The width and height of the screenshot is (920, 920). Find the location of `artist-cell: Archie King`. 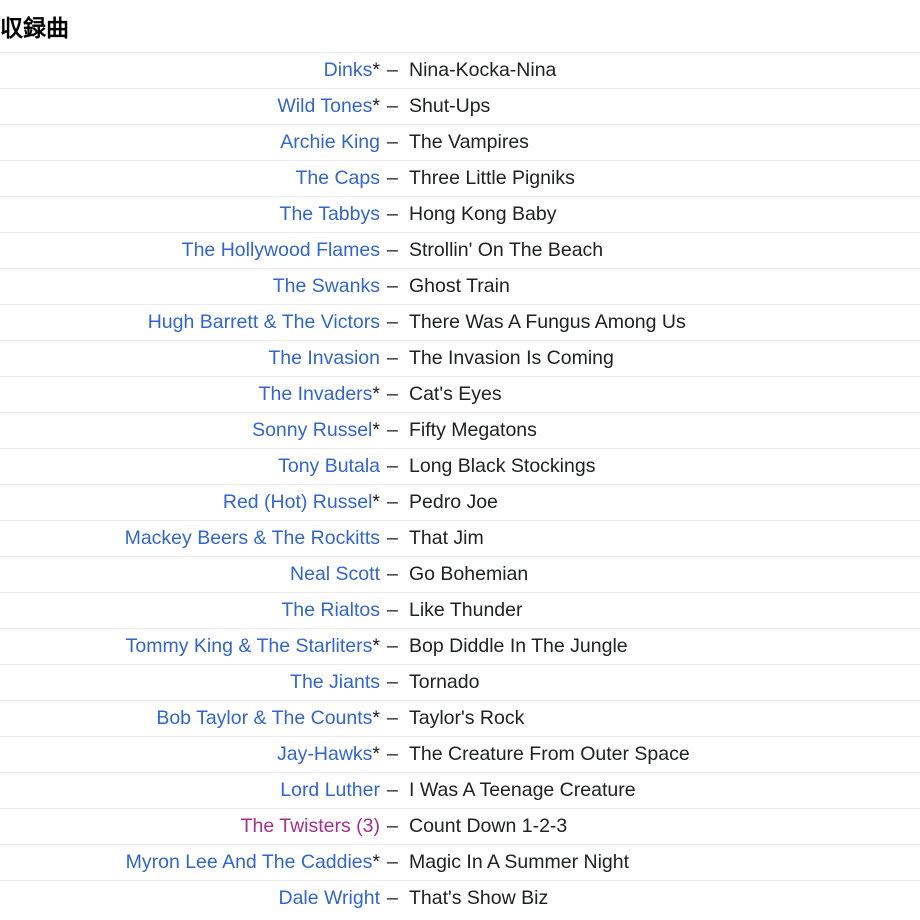

artist-cell: Archie King is located at coordinates (190, 142).